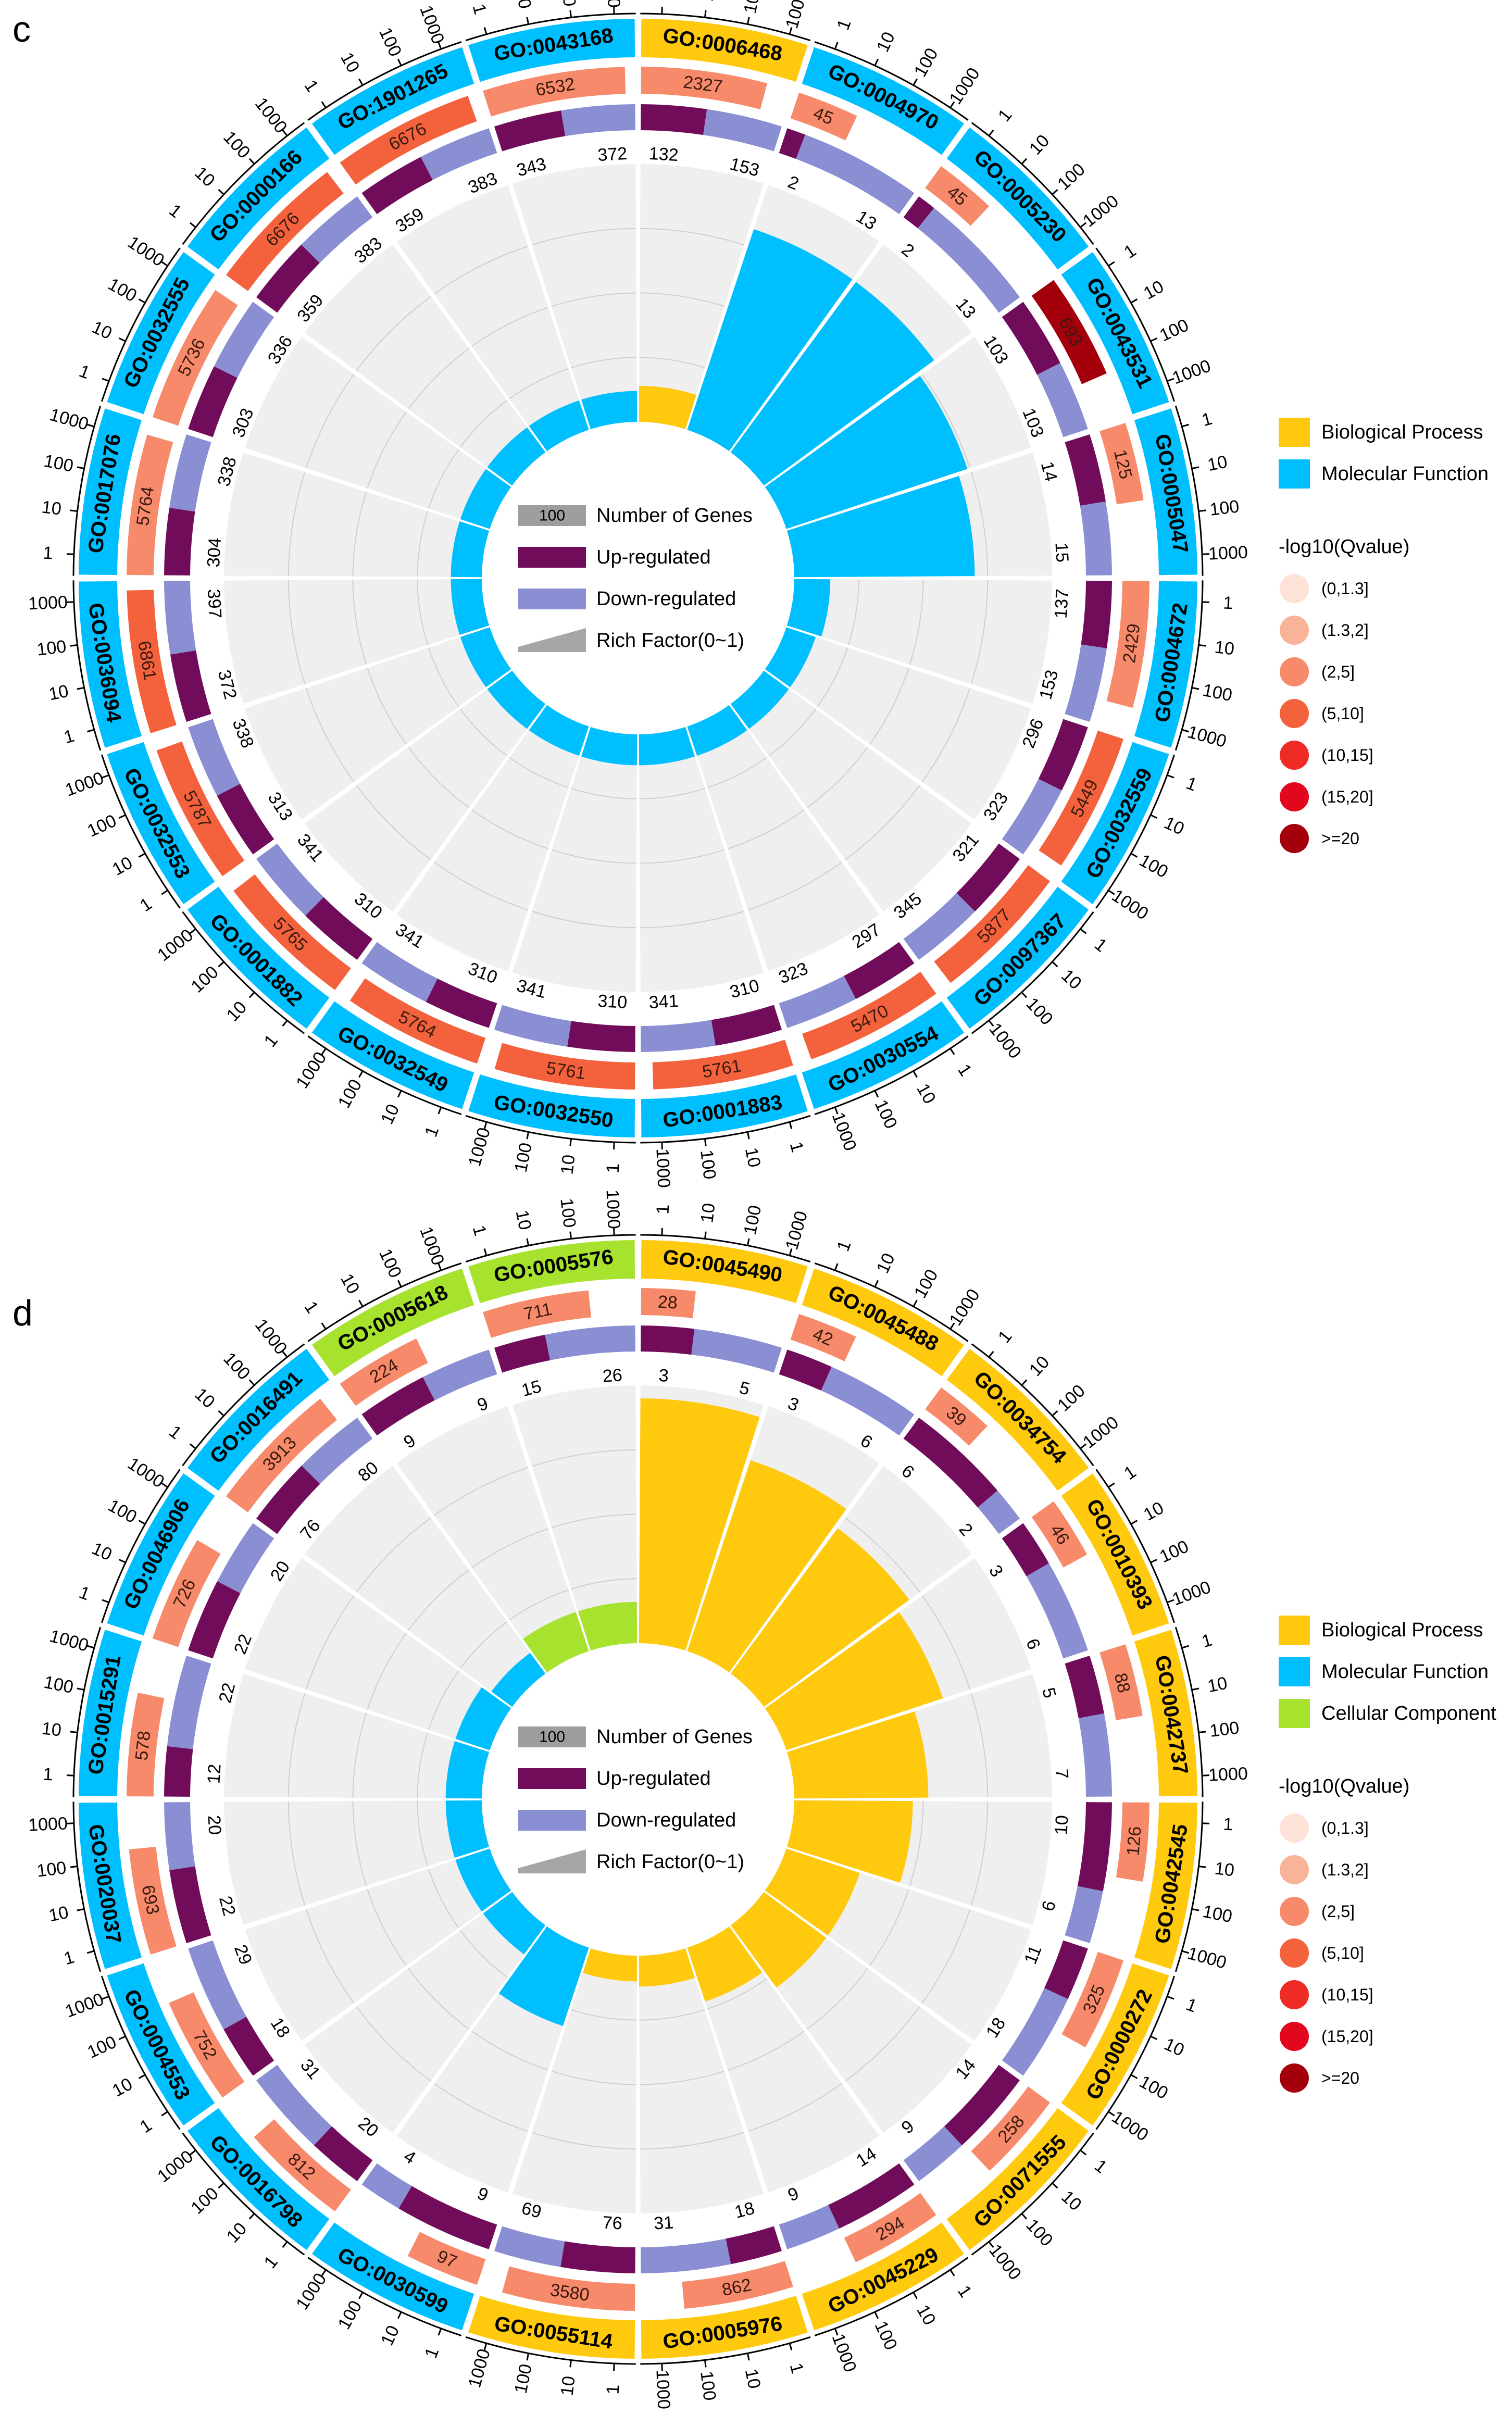 The image size is (1512, 2427). What do you see at coordinates (1345, 1828) in the screenshot?
I see `qvalue-bin-label: (0,1.3]` at bounding box center [1345, 1828].